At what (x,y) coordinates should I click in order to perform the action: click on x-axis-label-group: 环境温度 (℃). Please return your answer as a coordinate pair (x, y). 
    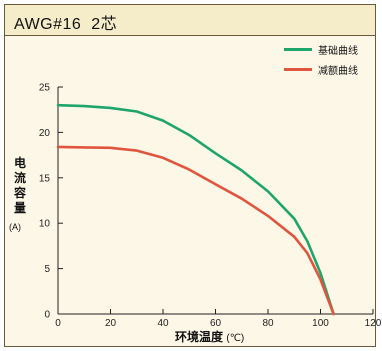
    Looking at the image, I should click on (209, 336).